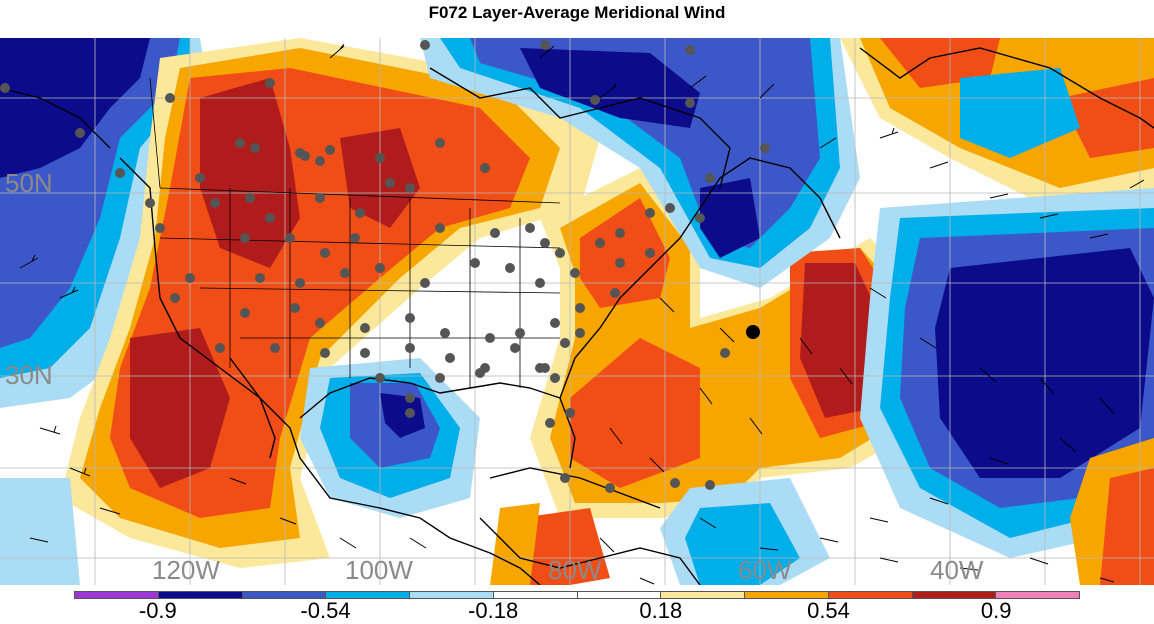 The width and height of the screenshot is (1154, 624). Describe the element at coordinates (575, 488) in the screenshot. I see `coastline-cuba` at that location.